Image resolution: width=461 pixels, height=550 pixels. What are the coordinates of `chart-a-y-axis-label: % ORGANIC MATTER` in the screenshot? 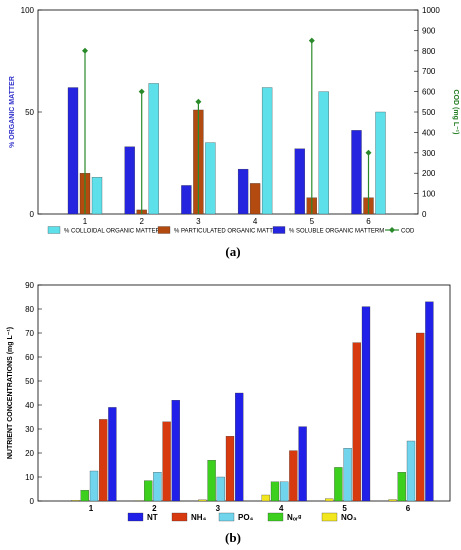 It's located at (12, 112).